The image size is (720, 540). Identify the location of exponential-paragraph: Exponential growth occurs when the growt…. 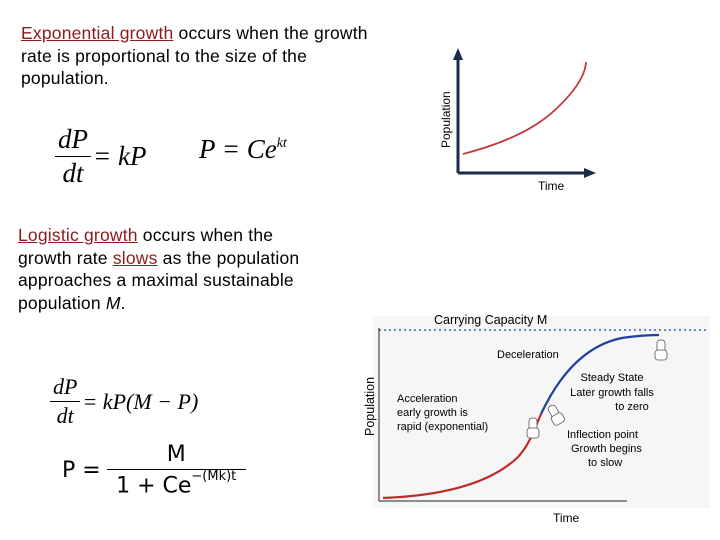
(201, 56).